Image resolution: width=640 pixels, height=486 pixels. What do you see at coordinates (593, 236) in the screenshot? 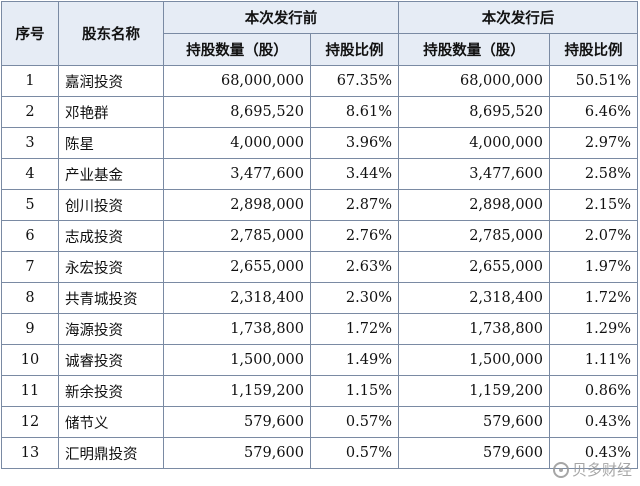
I see `cell-after-ratio: 2.07%` at bounding box center [593, 236].